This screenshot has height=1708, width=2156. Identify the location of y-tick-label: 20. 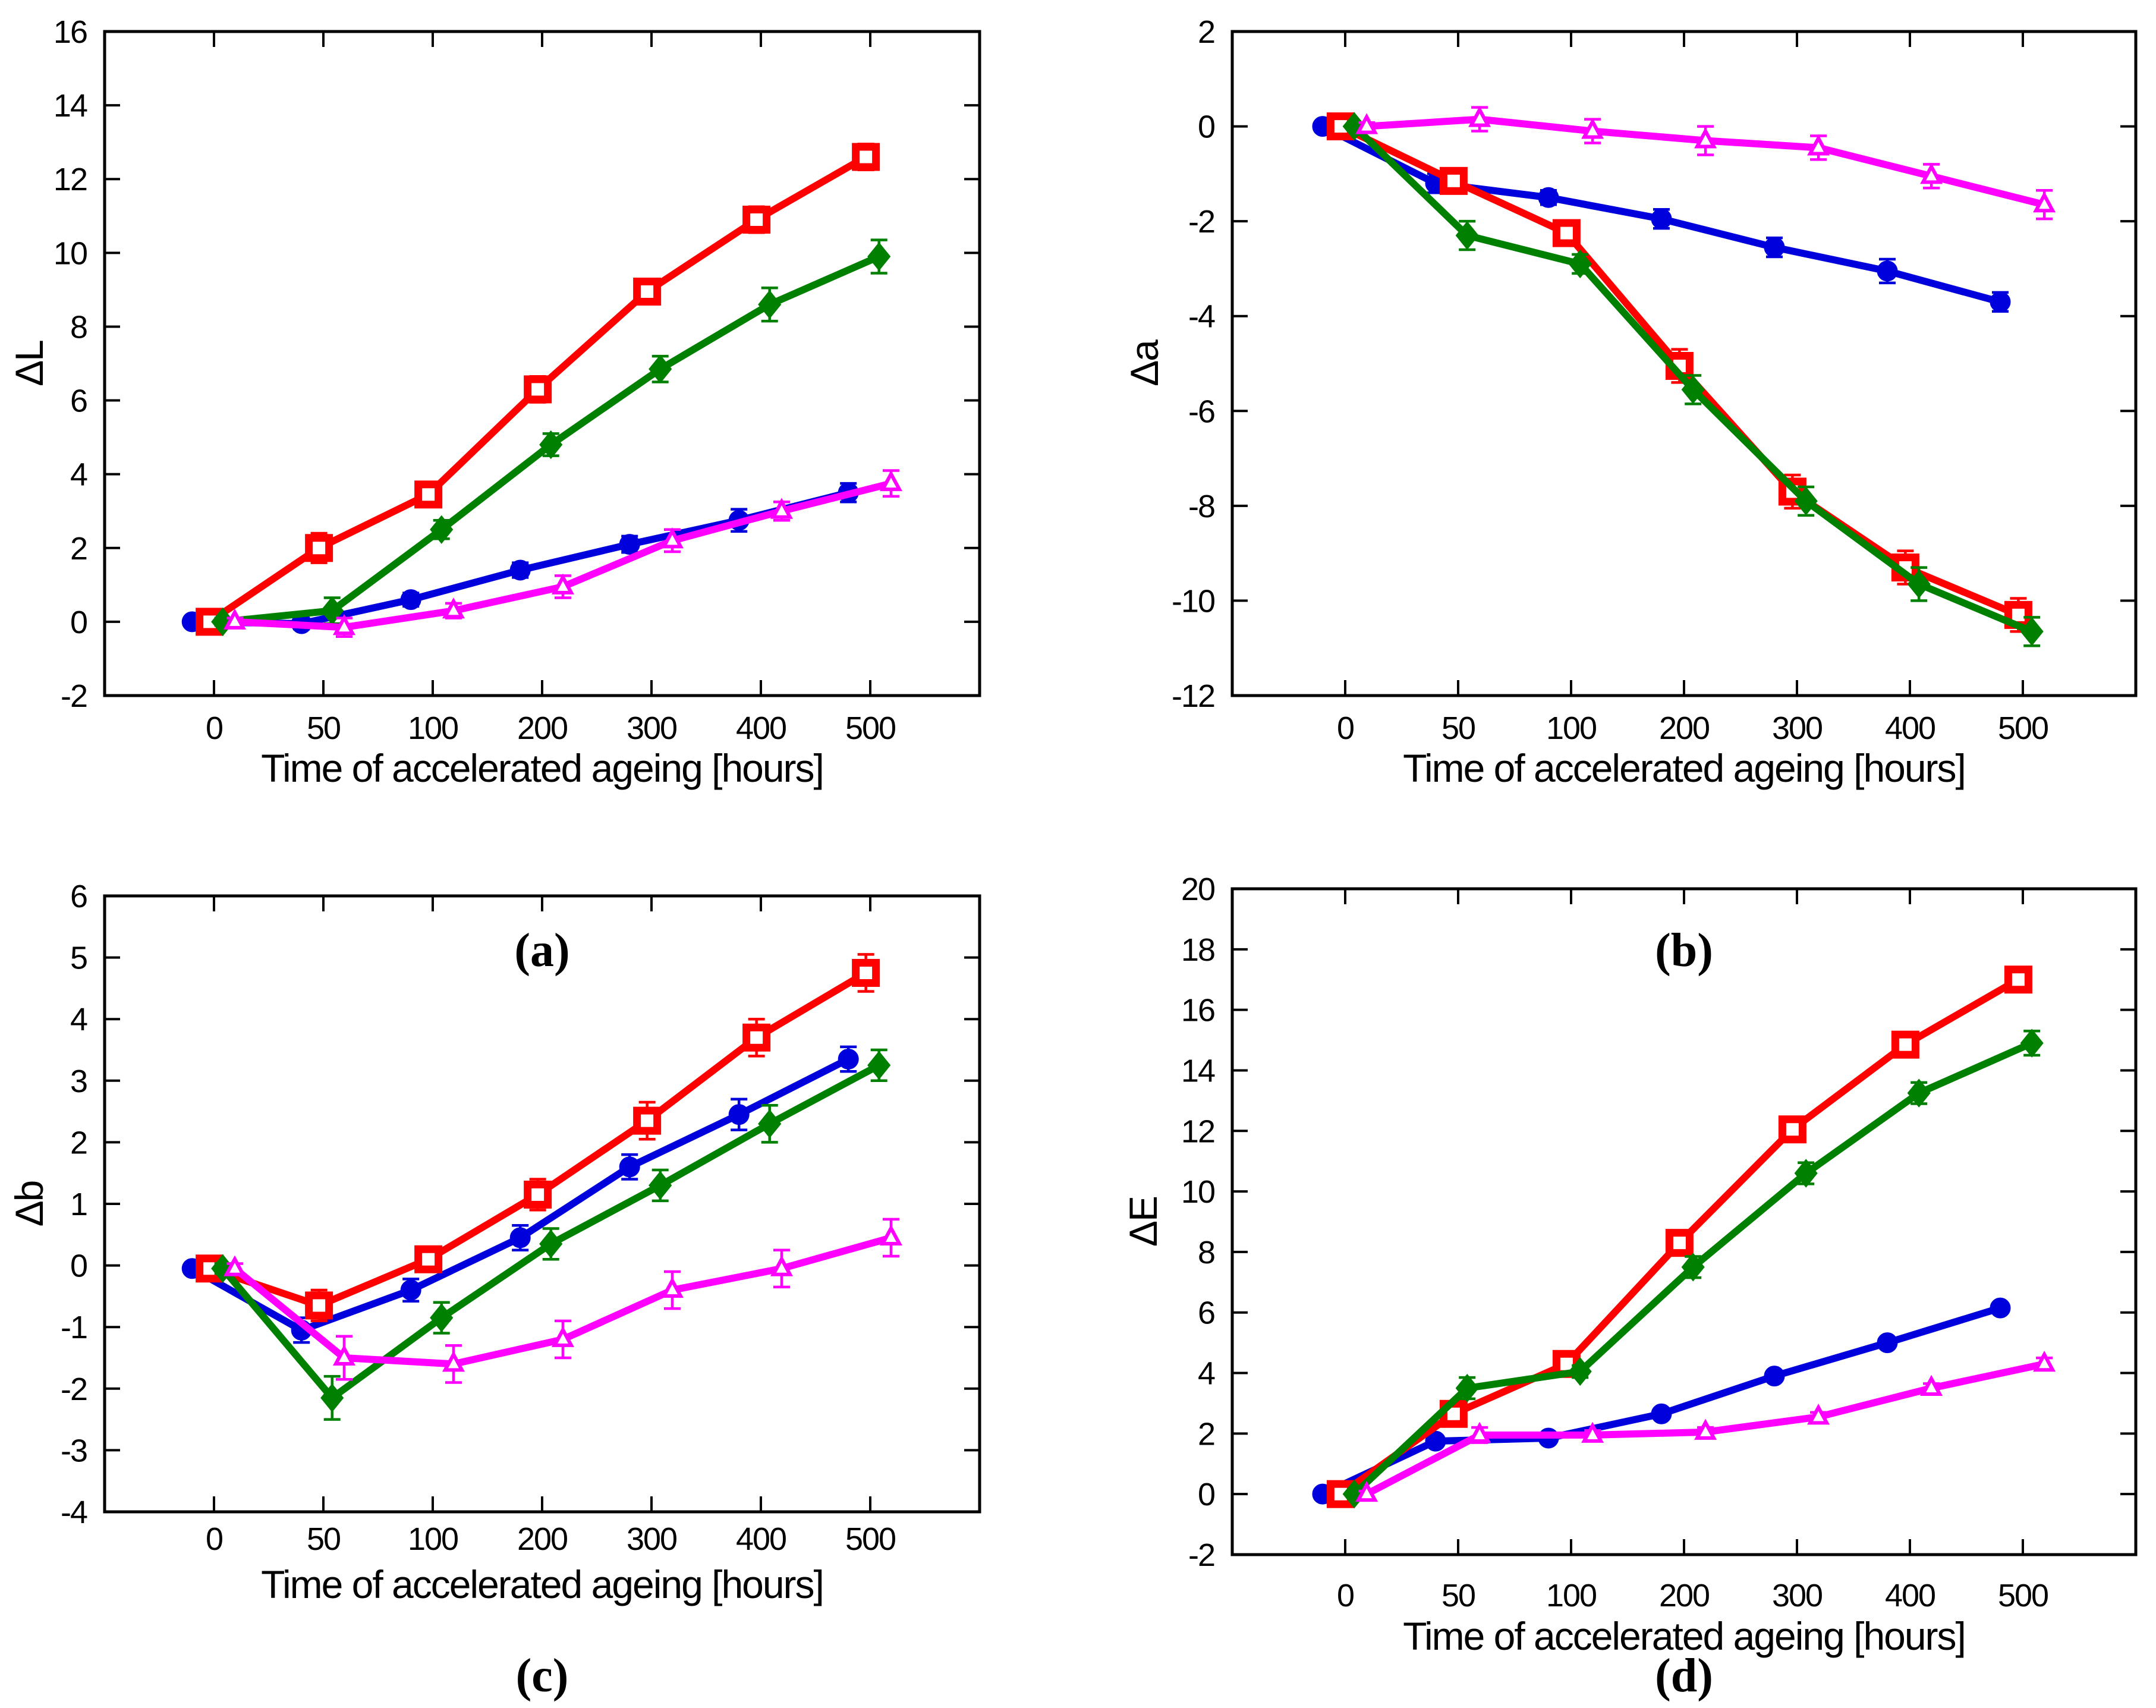
(1197, 889).